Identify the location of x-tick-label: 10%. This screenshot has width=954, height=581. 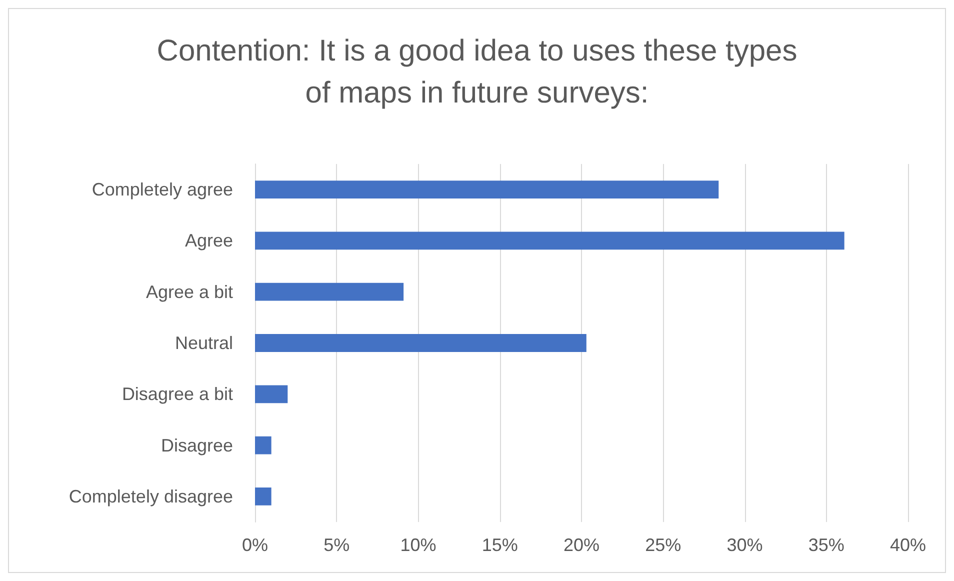
(418, 545).